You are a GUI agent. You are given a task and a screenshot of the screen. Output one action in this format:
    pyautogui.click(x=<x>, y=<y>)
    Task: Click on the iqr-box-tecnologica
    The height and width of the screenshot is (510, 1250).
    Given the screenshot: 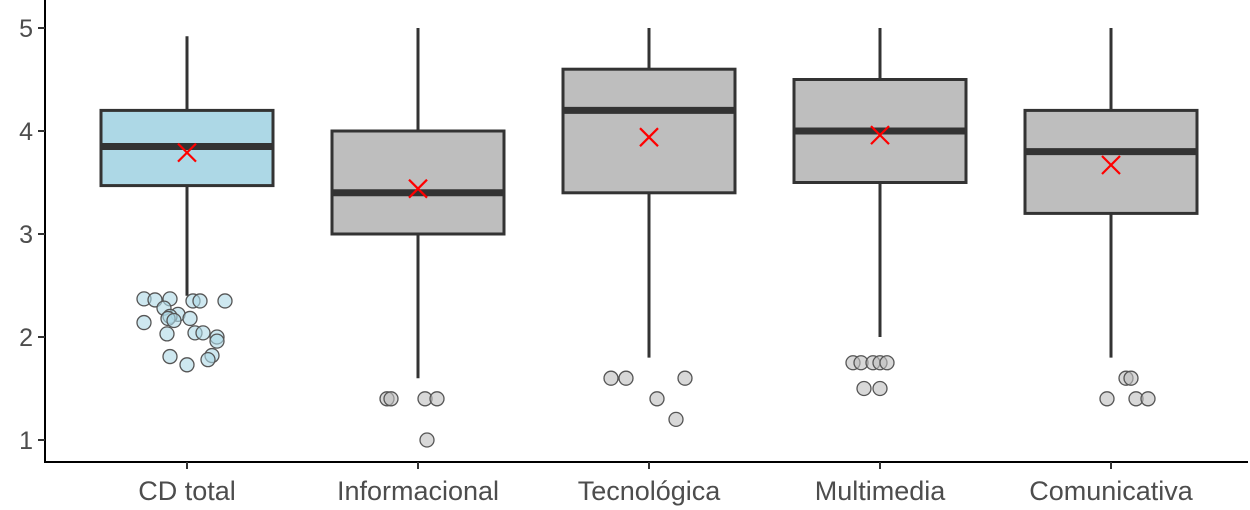 What is the action you would take?
    pyautogui.click(x=649, y=131)
    